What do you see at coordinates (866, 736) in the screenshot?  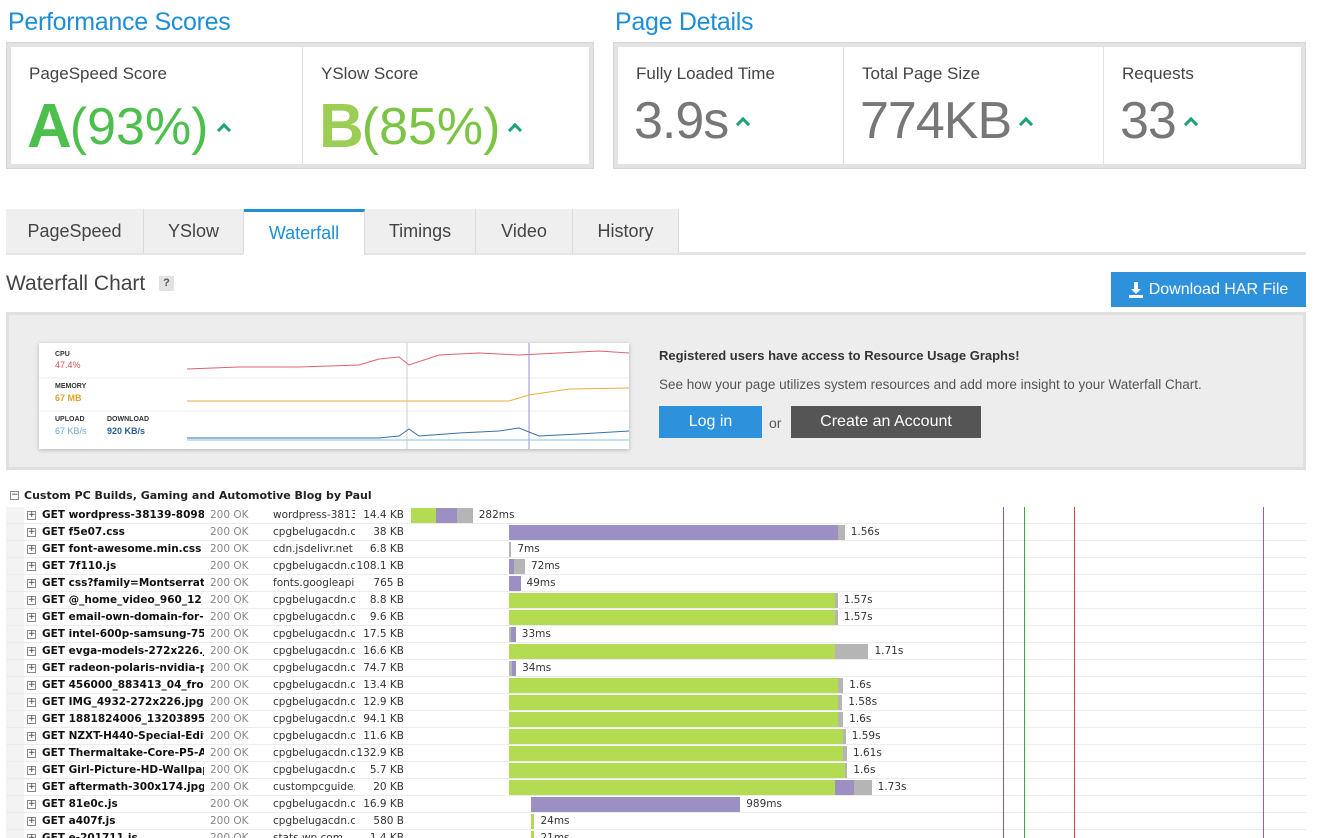 I see `request-duration: 1.59s` at bounding box center [866, 736].